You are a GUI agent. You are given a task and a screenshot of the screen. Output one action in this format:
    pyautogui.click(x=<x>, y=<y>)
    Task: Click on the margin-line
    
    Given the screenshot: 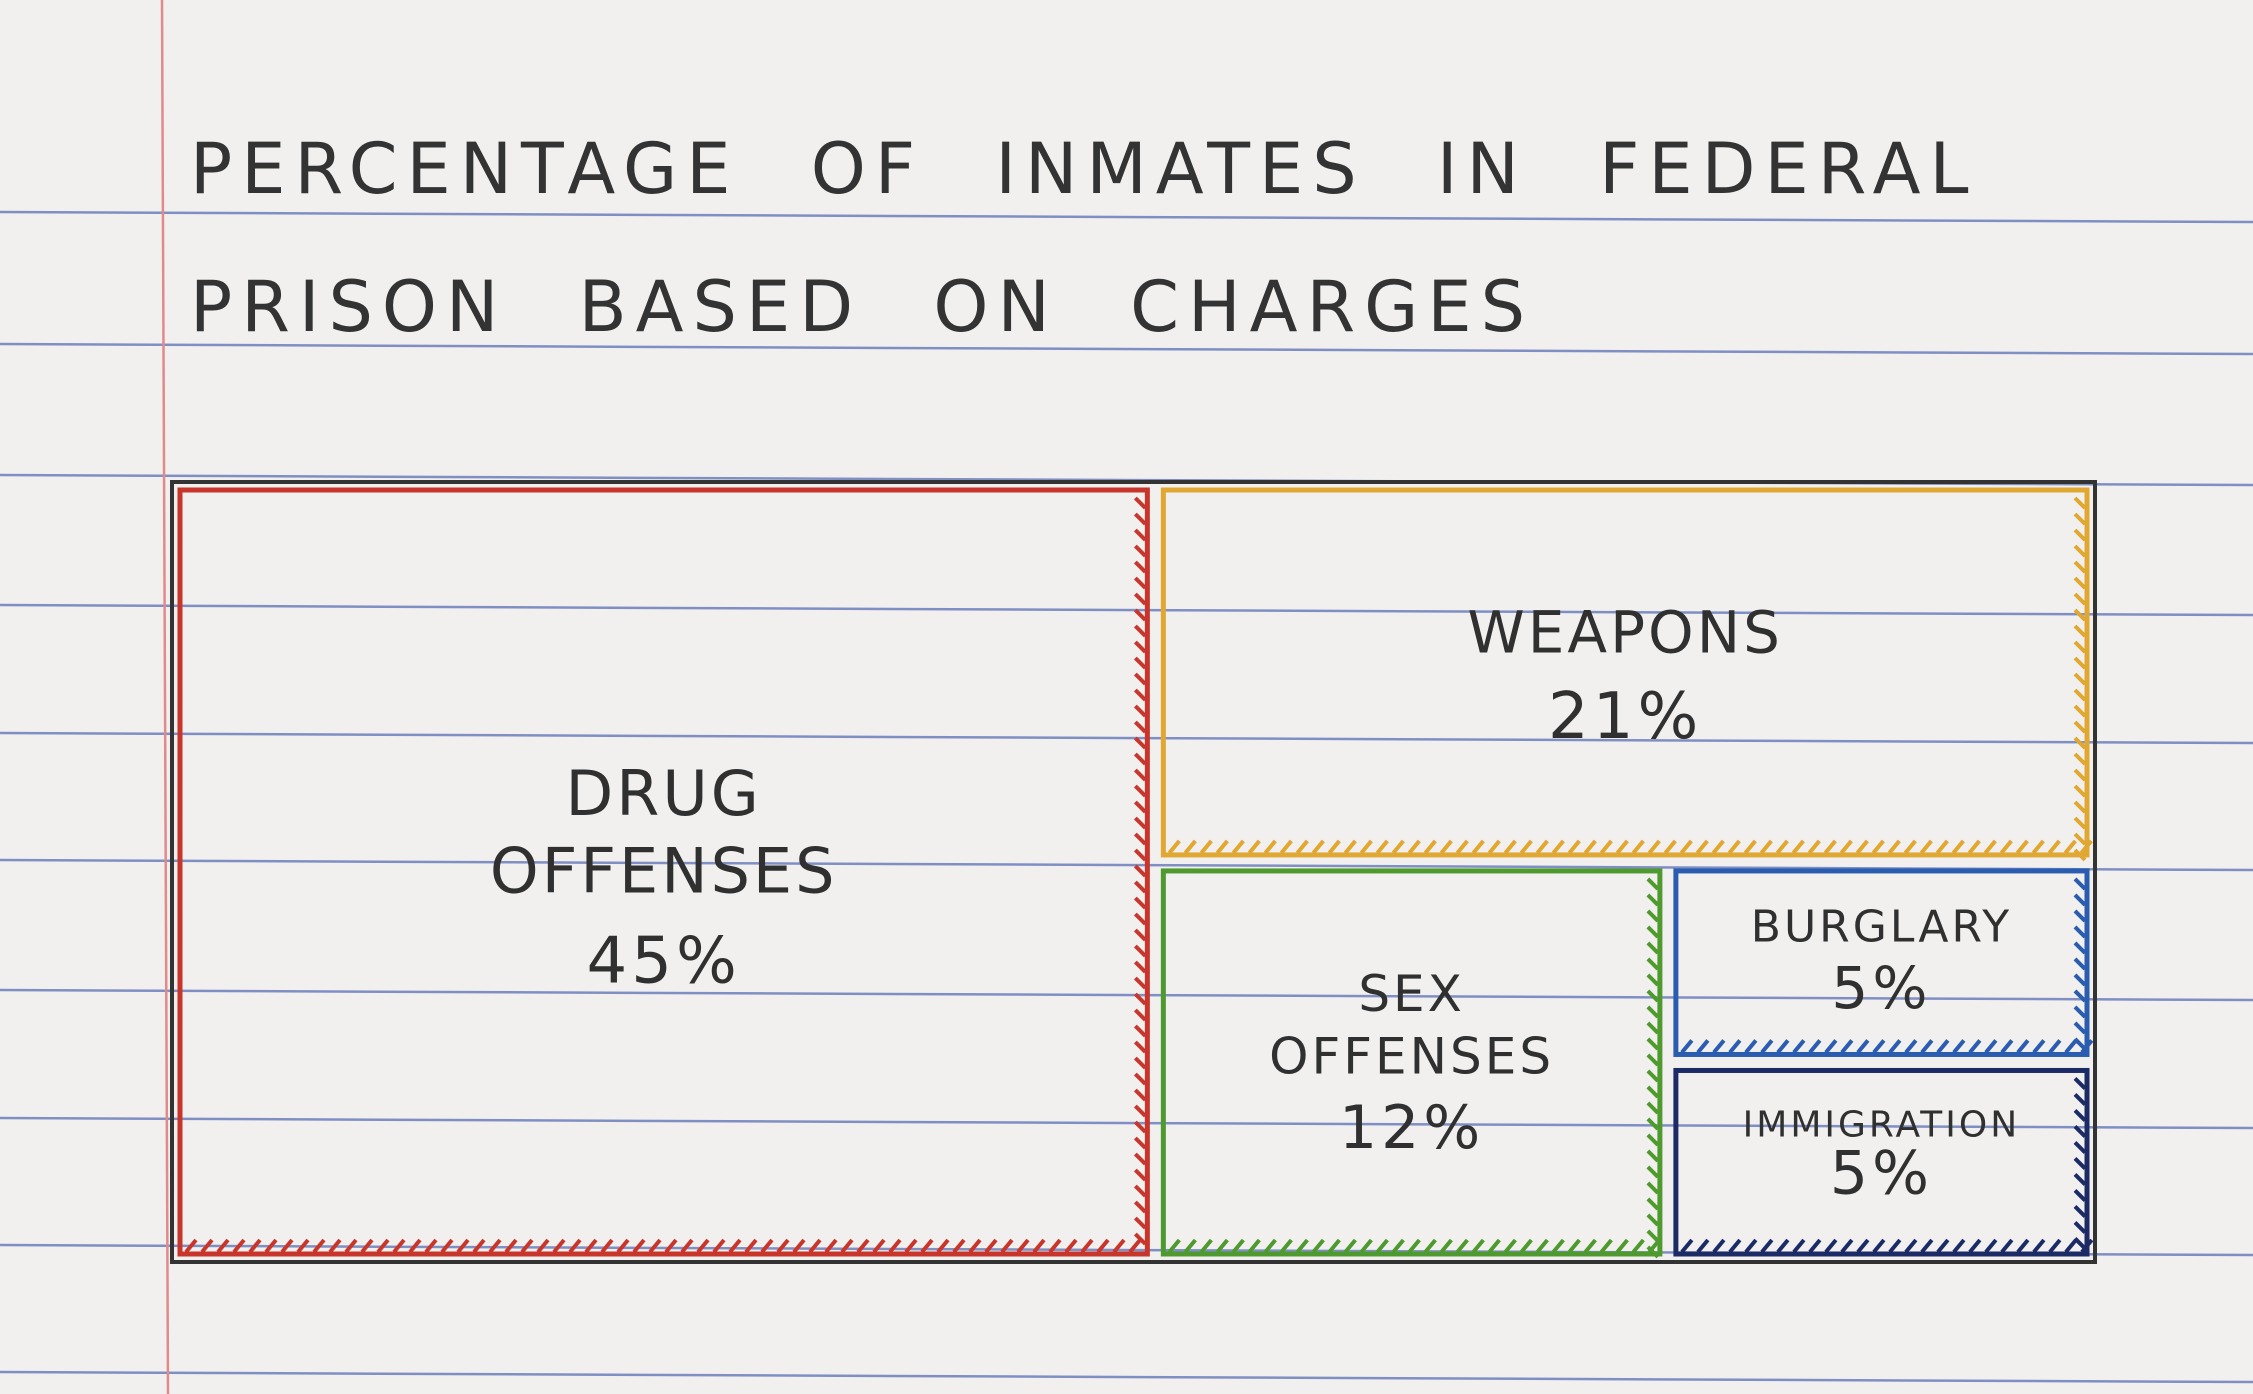 What is the action you would take?
    pyautogui.click(x=165, y=697)
    